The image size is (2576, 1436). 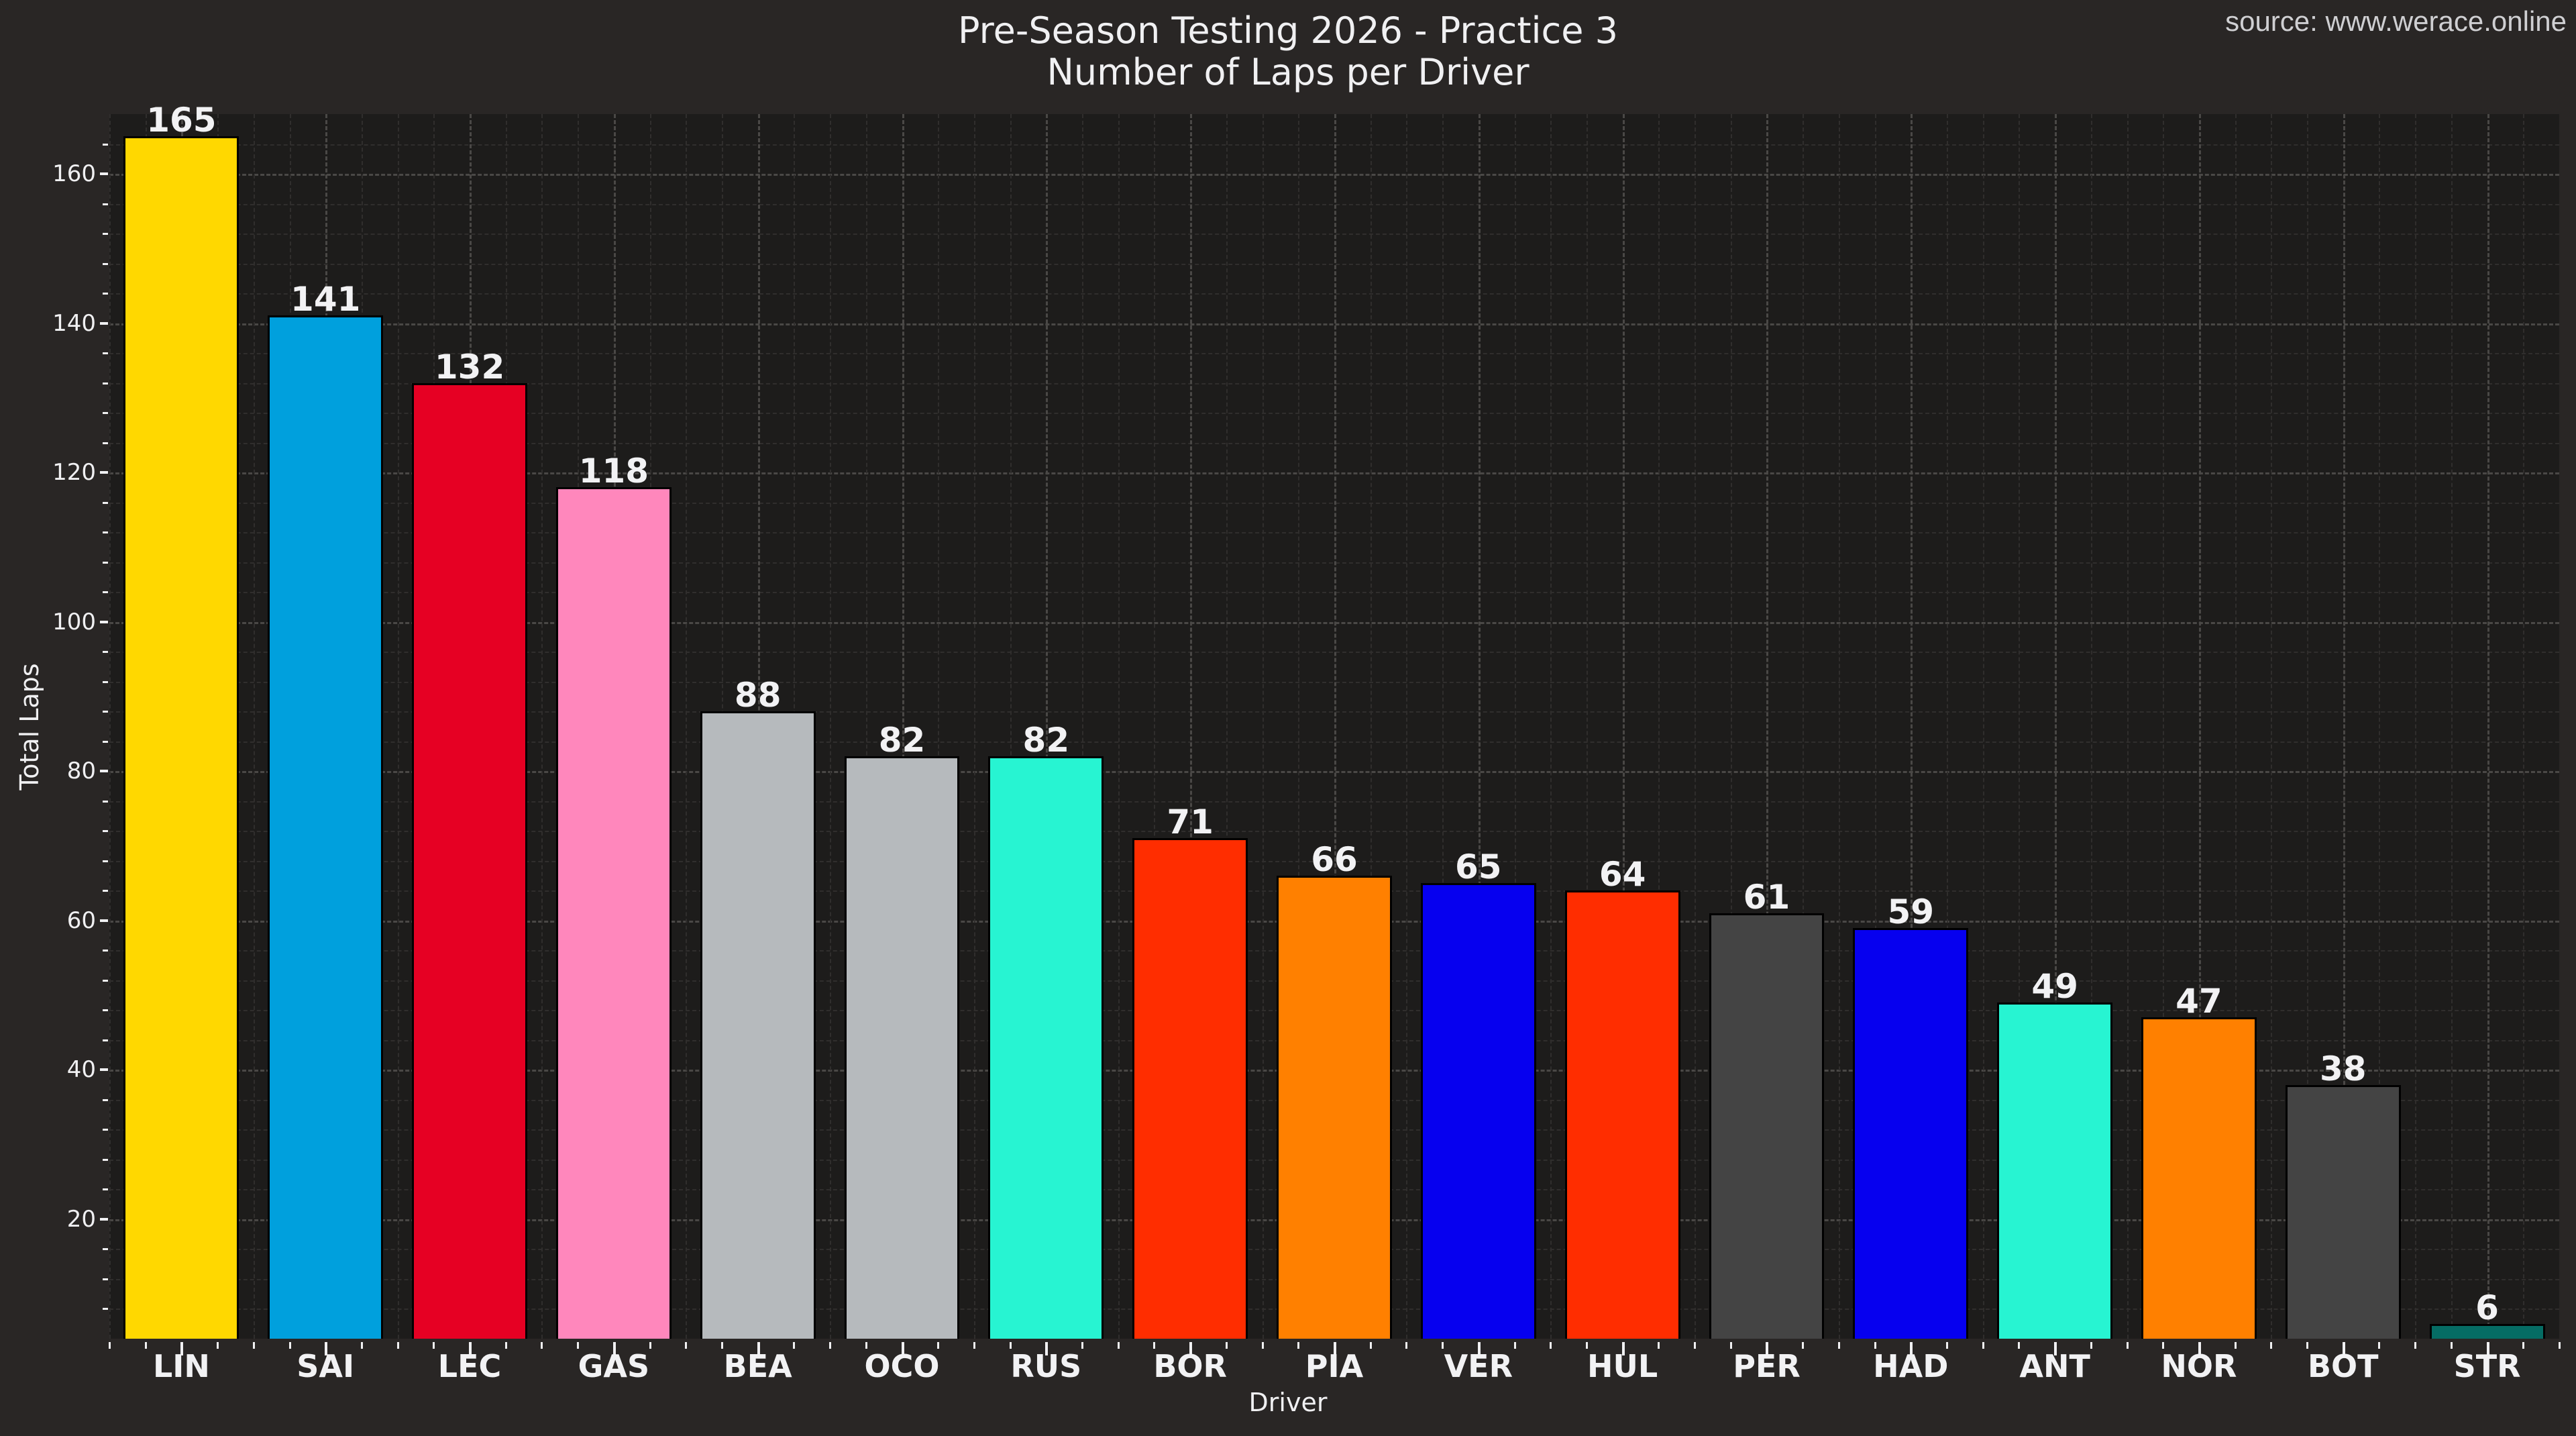 What do you see at coordinates (614, 1366) in the screenshot?
I see `x-tick-label: GAS` at bounding box center [614, 1366].